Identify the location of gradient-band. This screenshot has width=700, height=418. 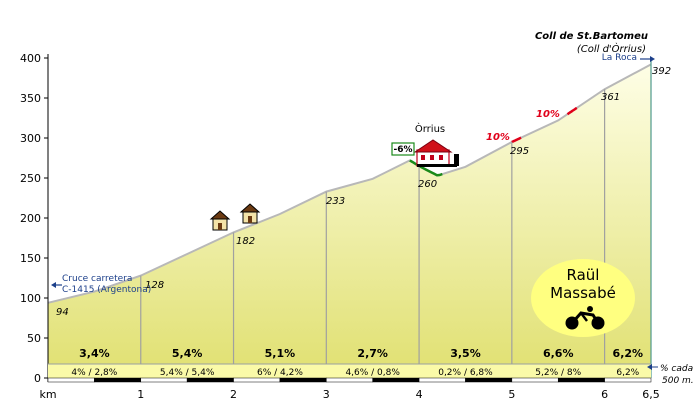
(349, 371).